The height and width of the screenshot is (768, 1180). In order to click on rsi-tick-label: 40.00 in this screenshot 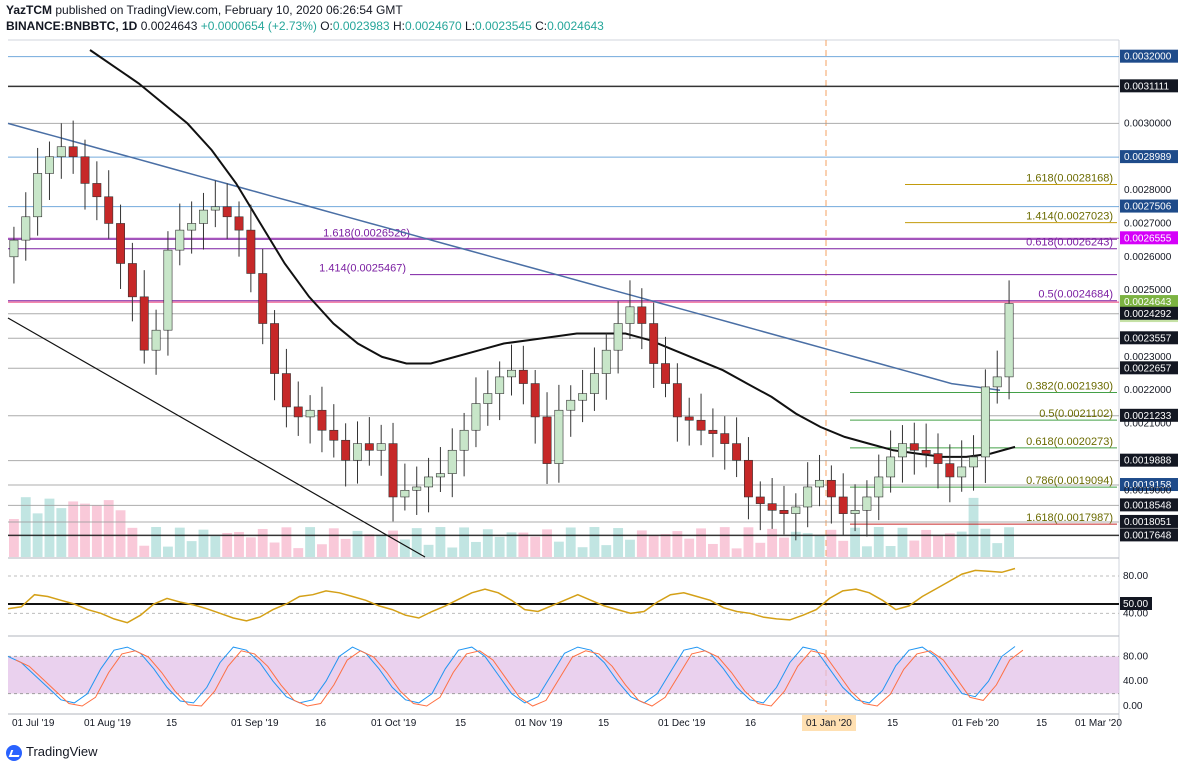, I will do `click(1135, 613)`.